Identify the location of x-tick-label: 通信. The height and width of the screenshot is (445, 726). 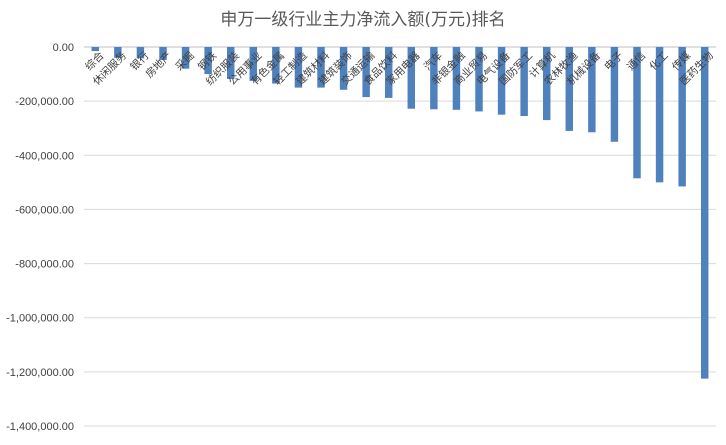
(636, 61).